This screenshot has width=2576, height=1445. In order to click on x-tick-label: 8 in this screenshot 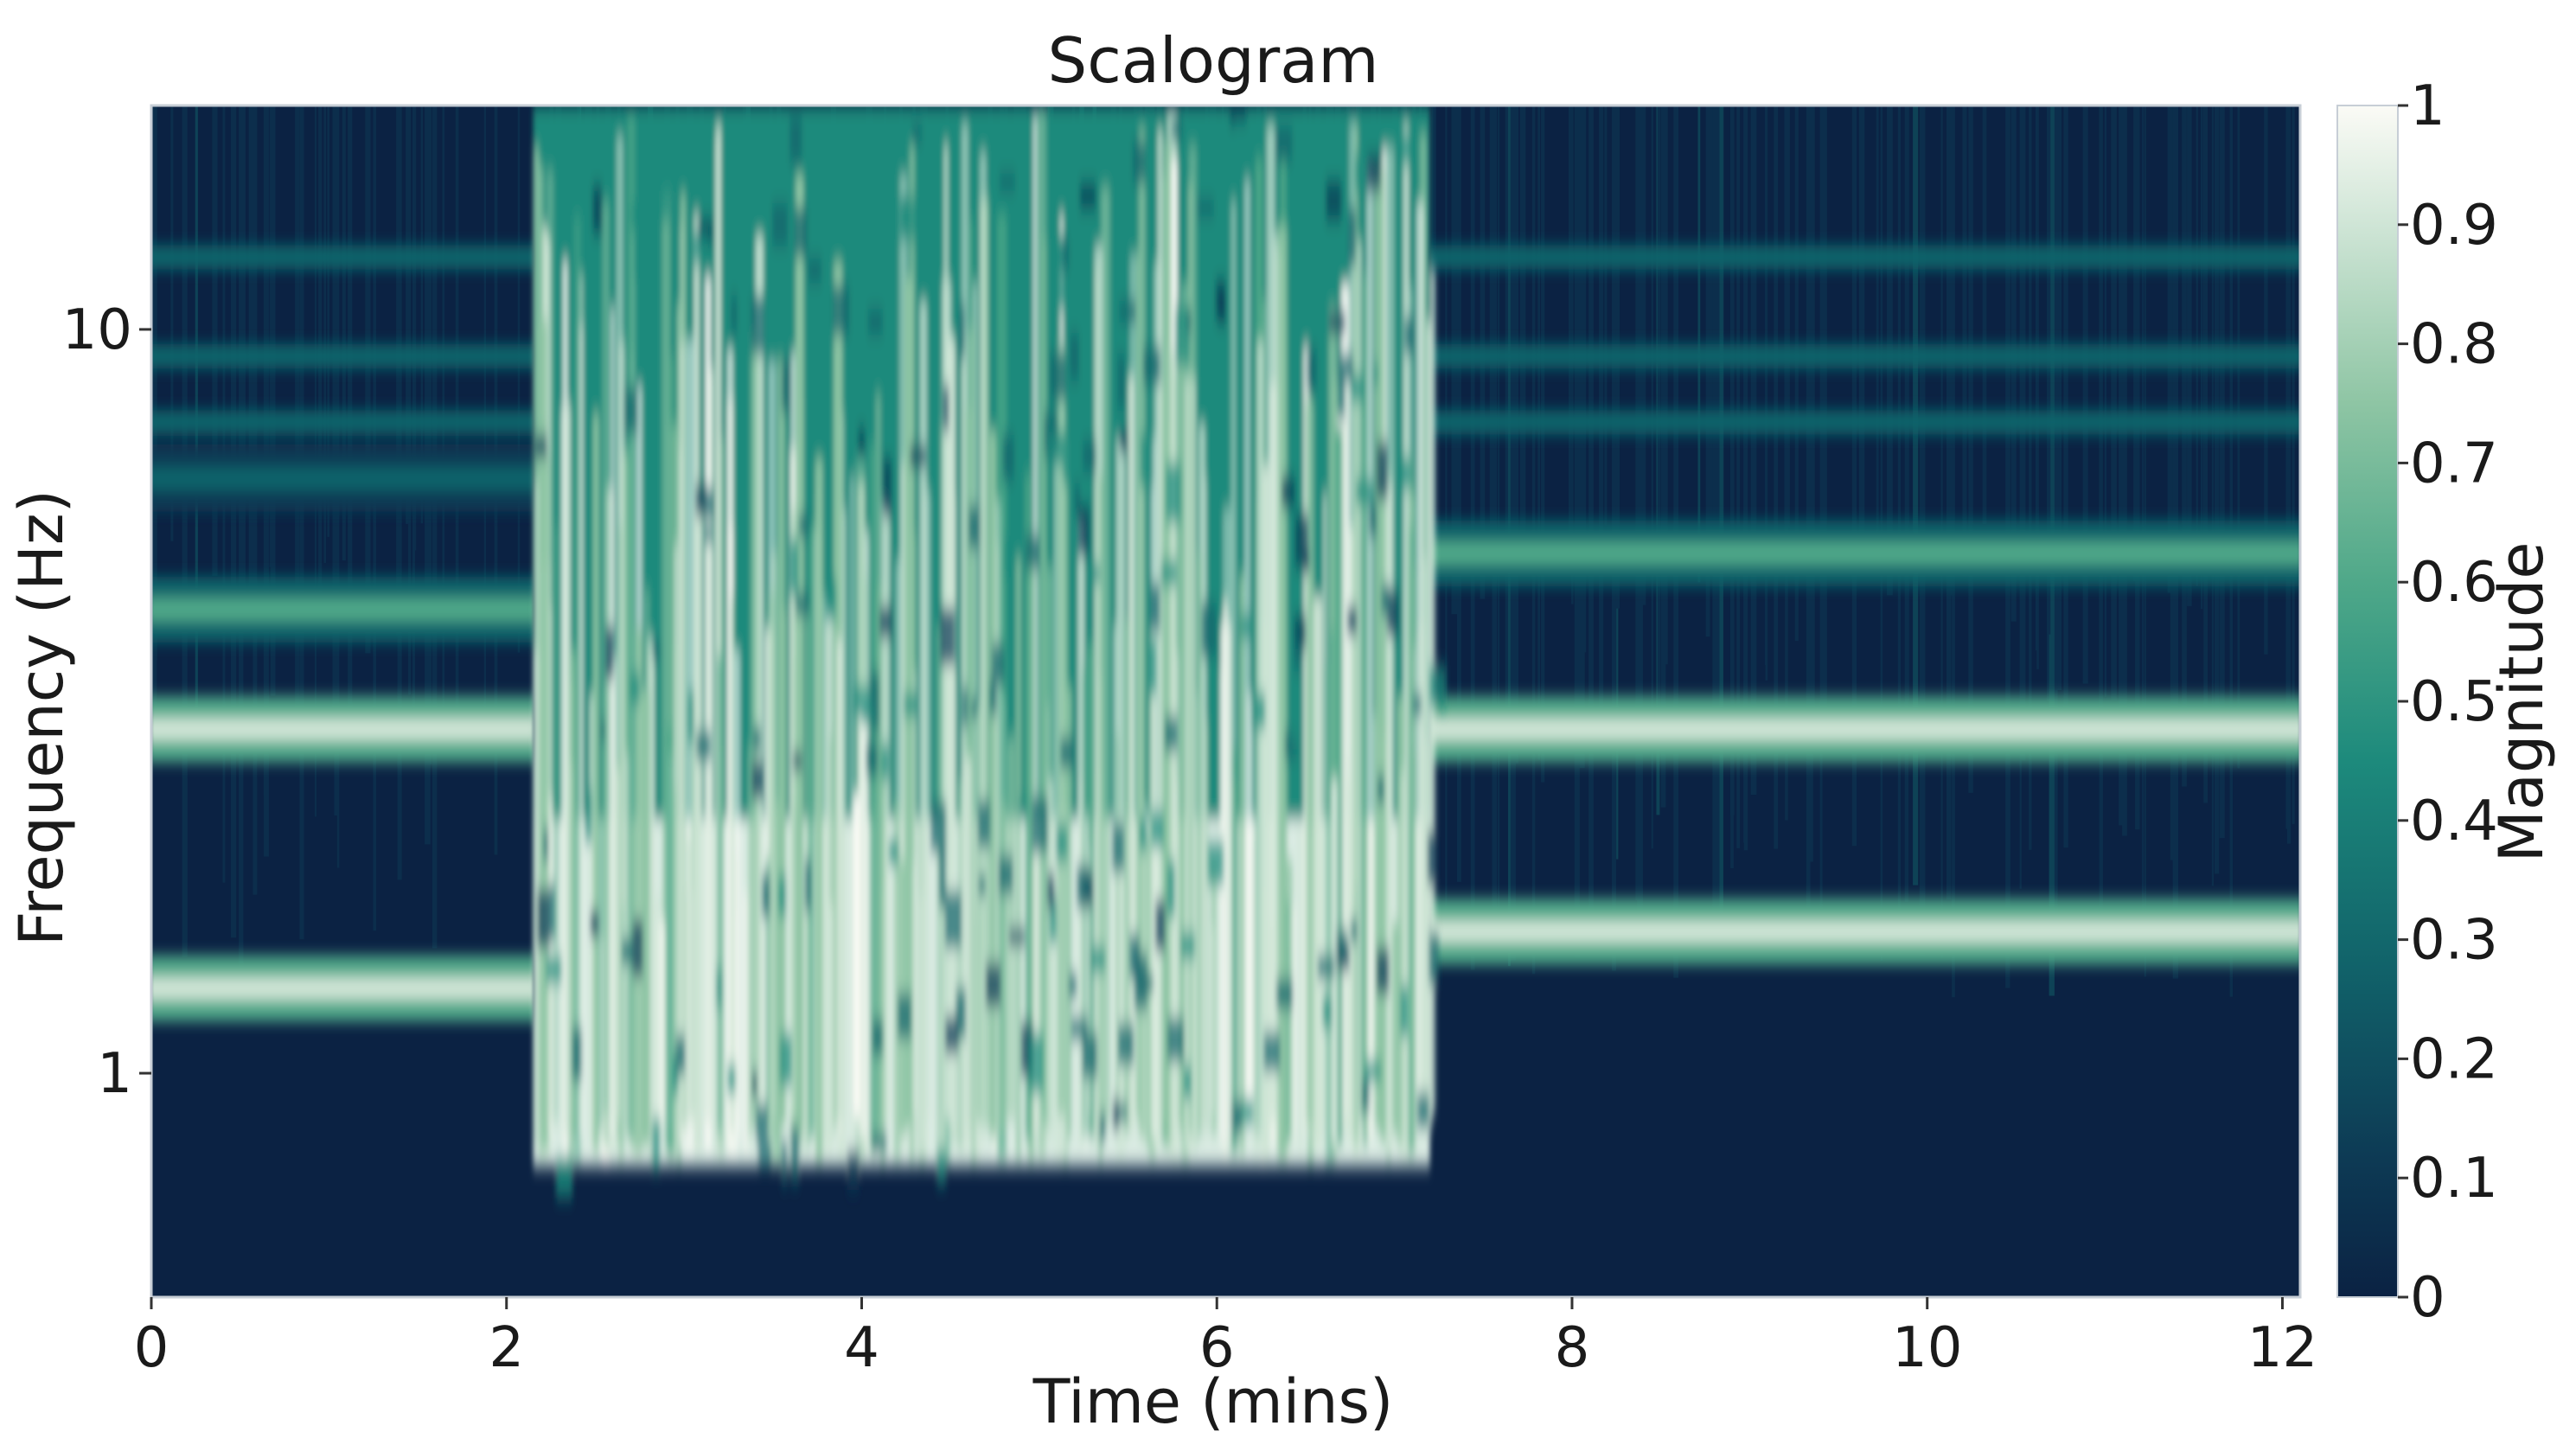, I will do `click(1573, 1348)`.